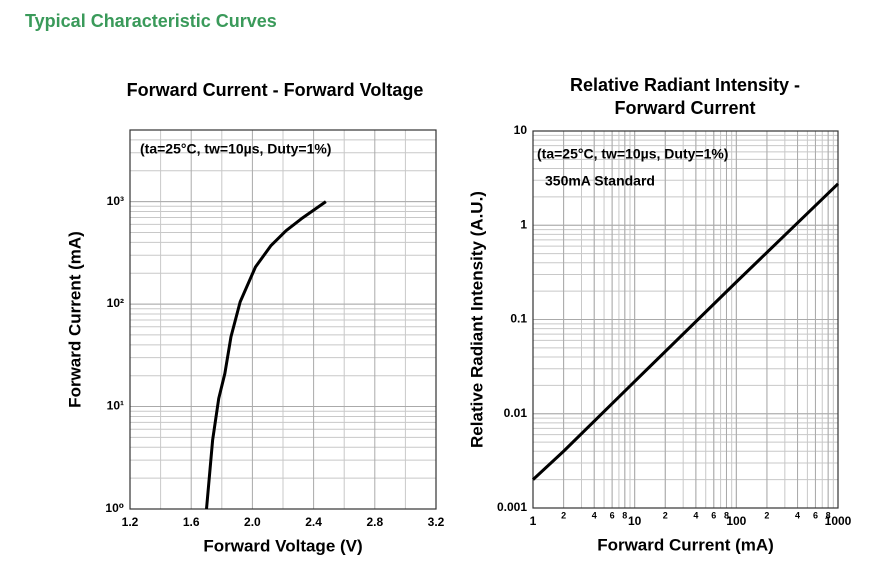 The height and width of the screenshot is (574, 871). I want to click on x-axis-label: Forward Voltage (V), so click(282, 545).